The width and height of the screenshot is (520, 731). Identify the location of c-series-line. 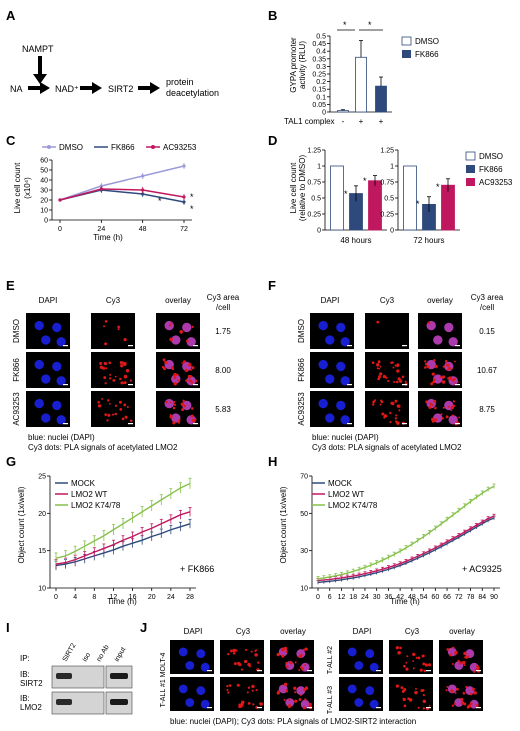
(122, 183).